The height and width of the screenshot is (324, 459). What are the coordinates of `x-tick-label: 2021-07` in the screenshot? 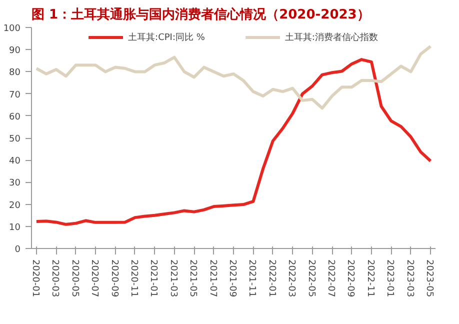 It's located at (212, 279).